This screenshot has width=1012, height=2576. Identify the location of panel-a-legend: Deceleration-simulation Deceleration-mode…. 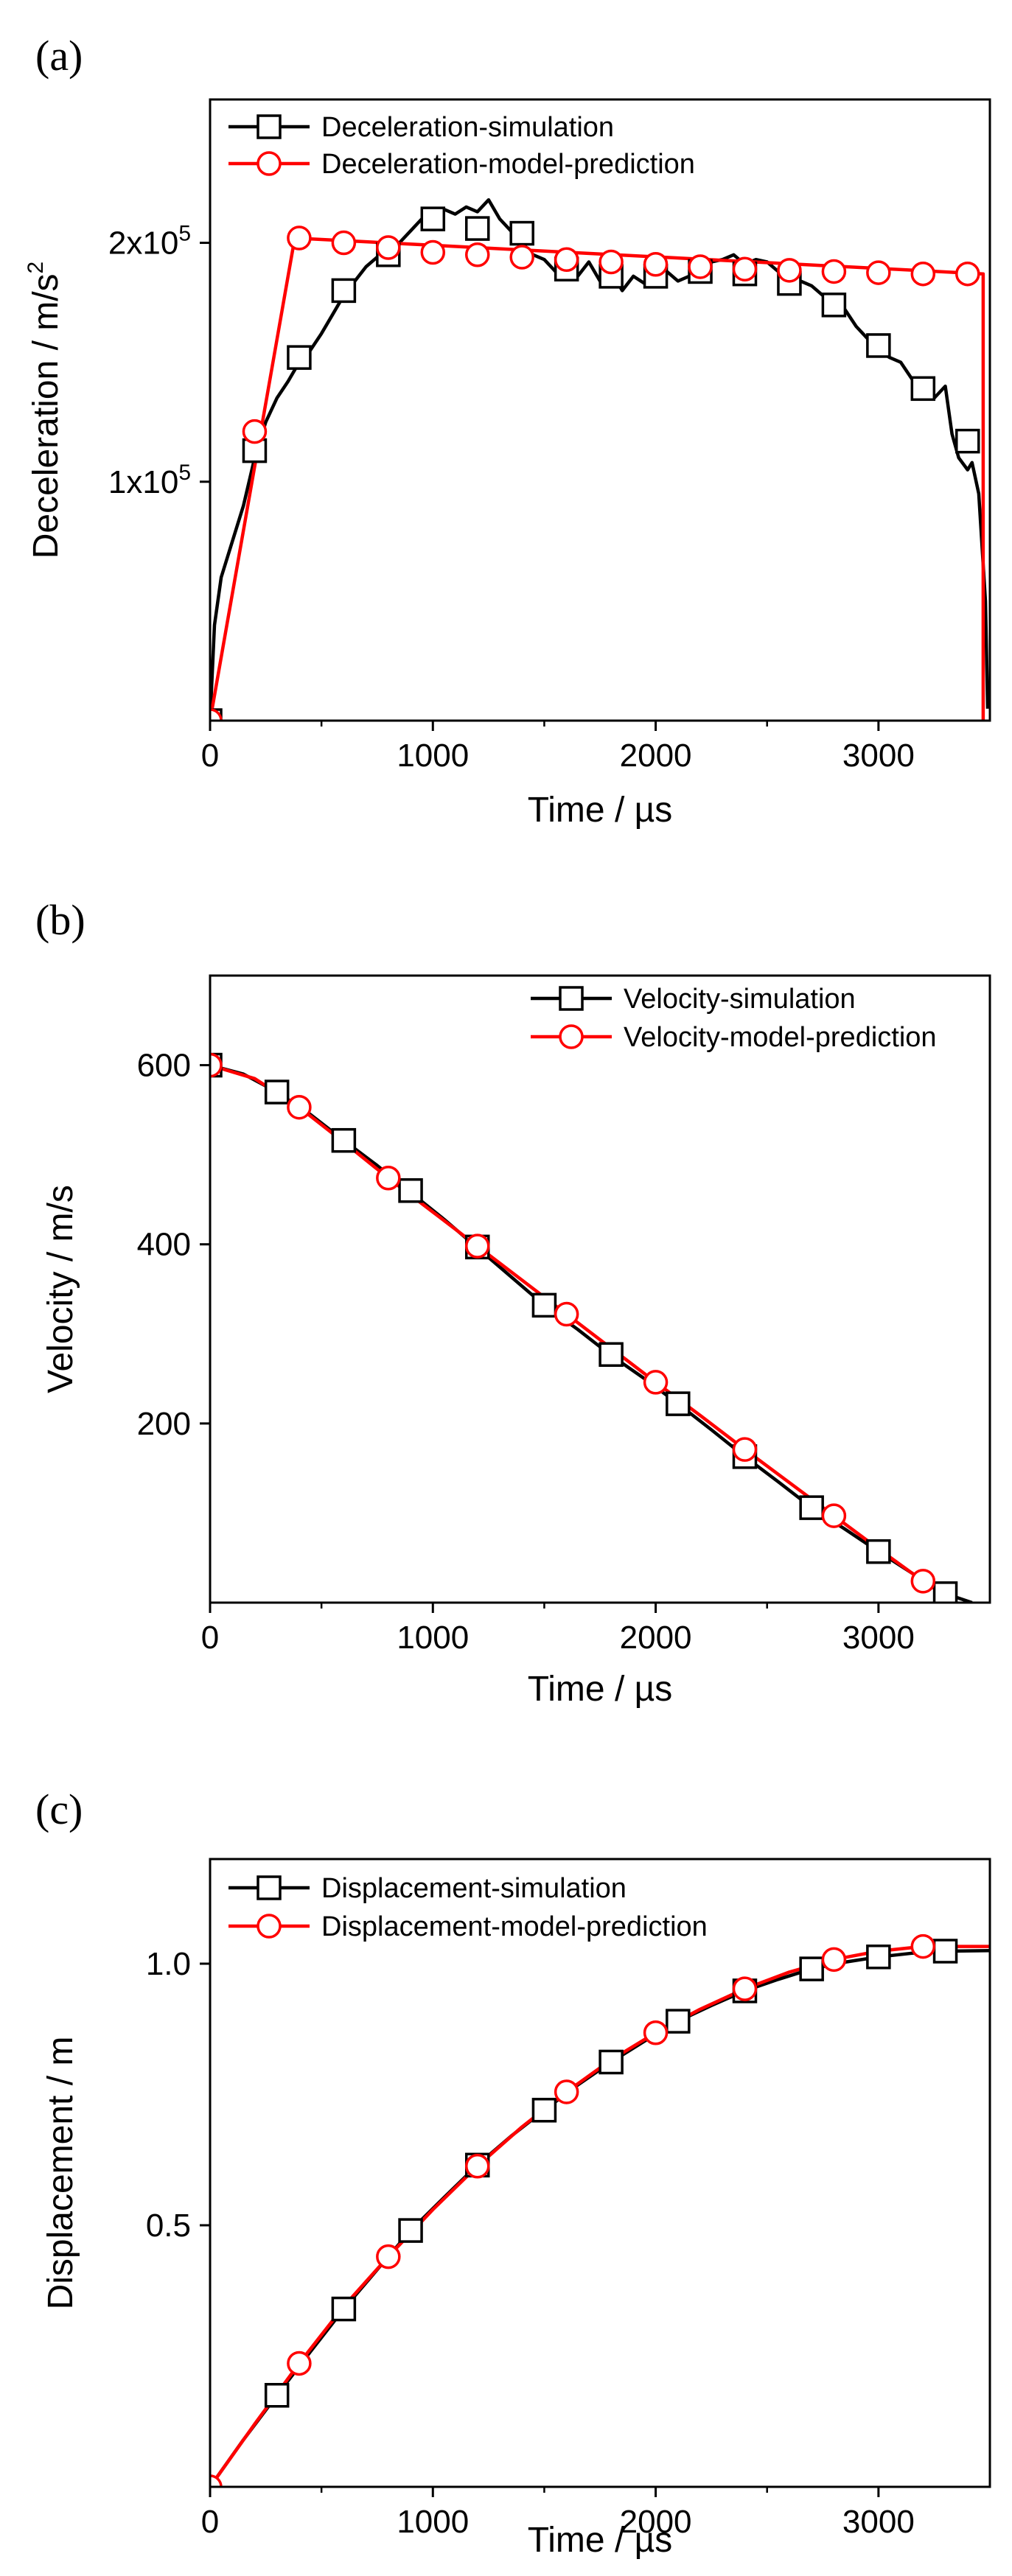
(461, 146).